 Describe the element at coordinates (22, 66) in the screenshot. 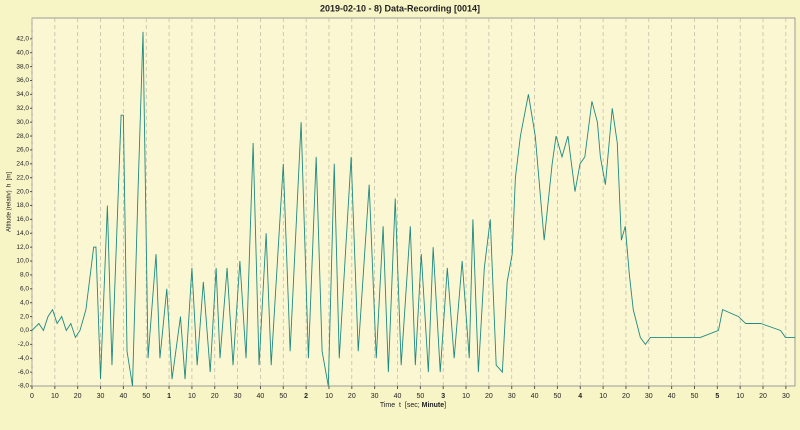

I see `y-tick-label: 38,0` at that location.